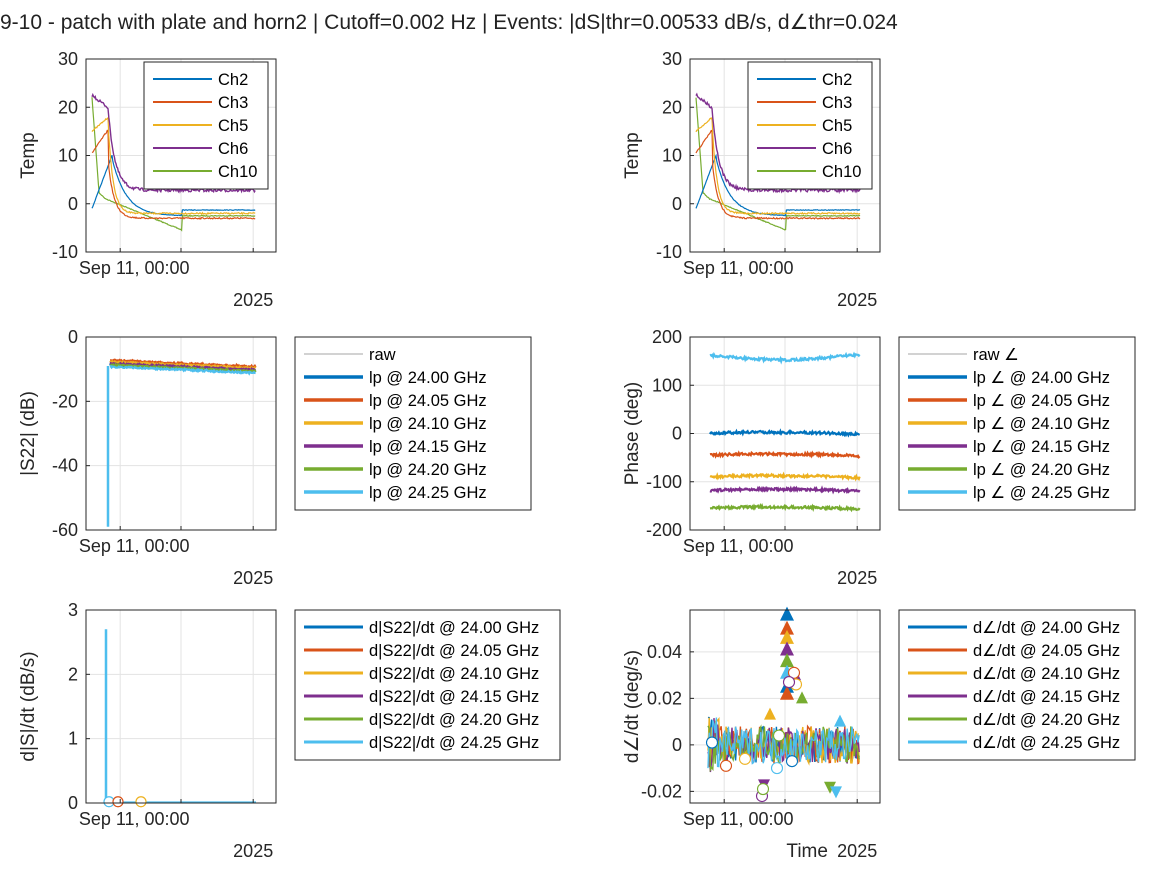  What do you see at coordinates (454, 697) in the screenshot?
I see `legend-entry: d|S22|/dt @ 24.15 GHz` at bounding box center [454, 697].